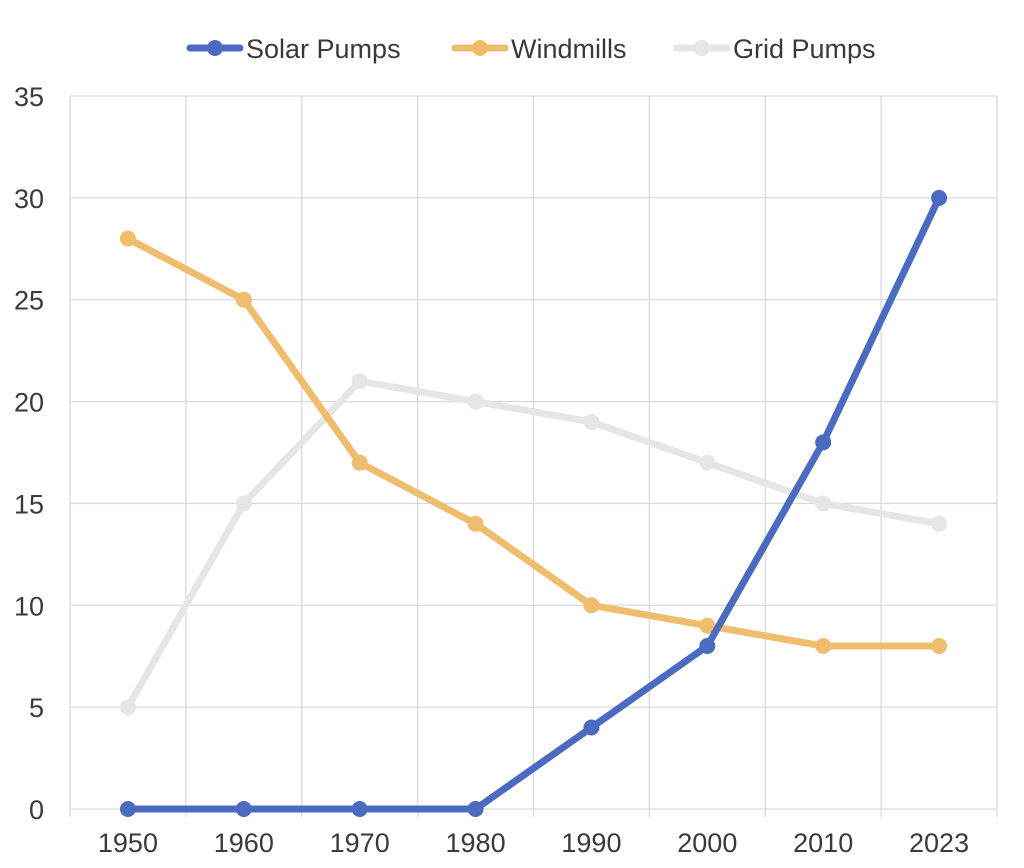 This screenshot has width=1024, height=868. I want to click on x-tick-label: 2000, so click(707, 843).